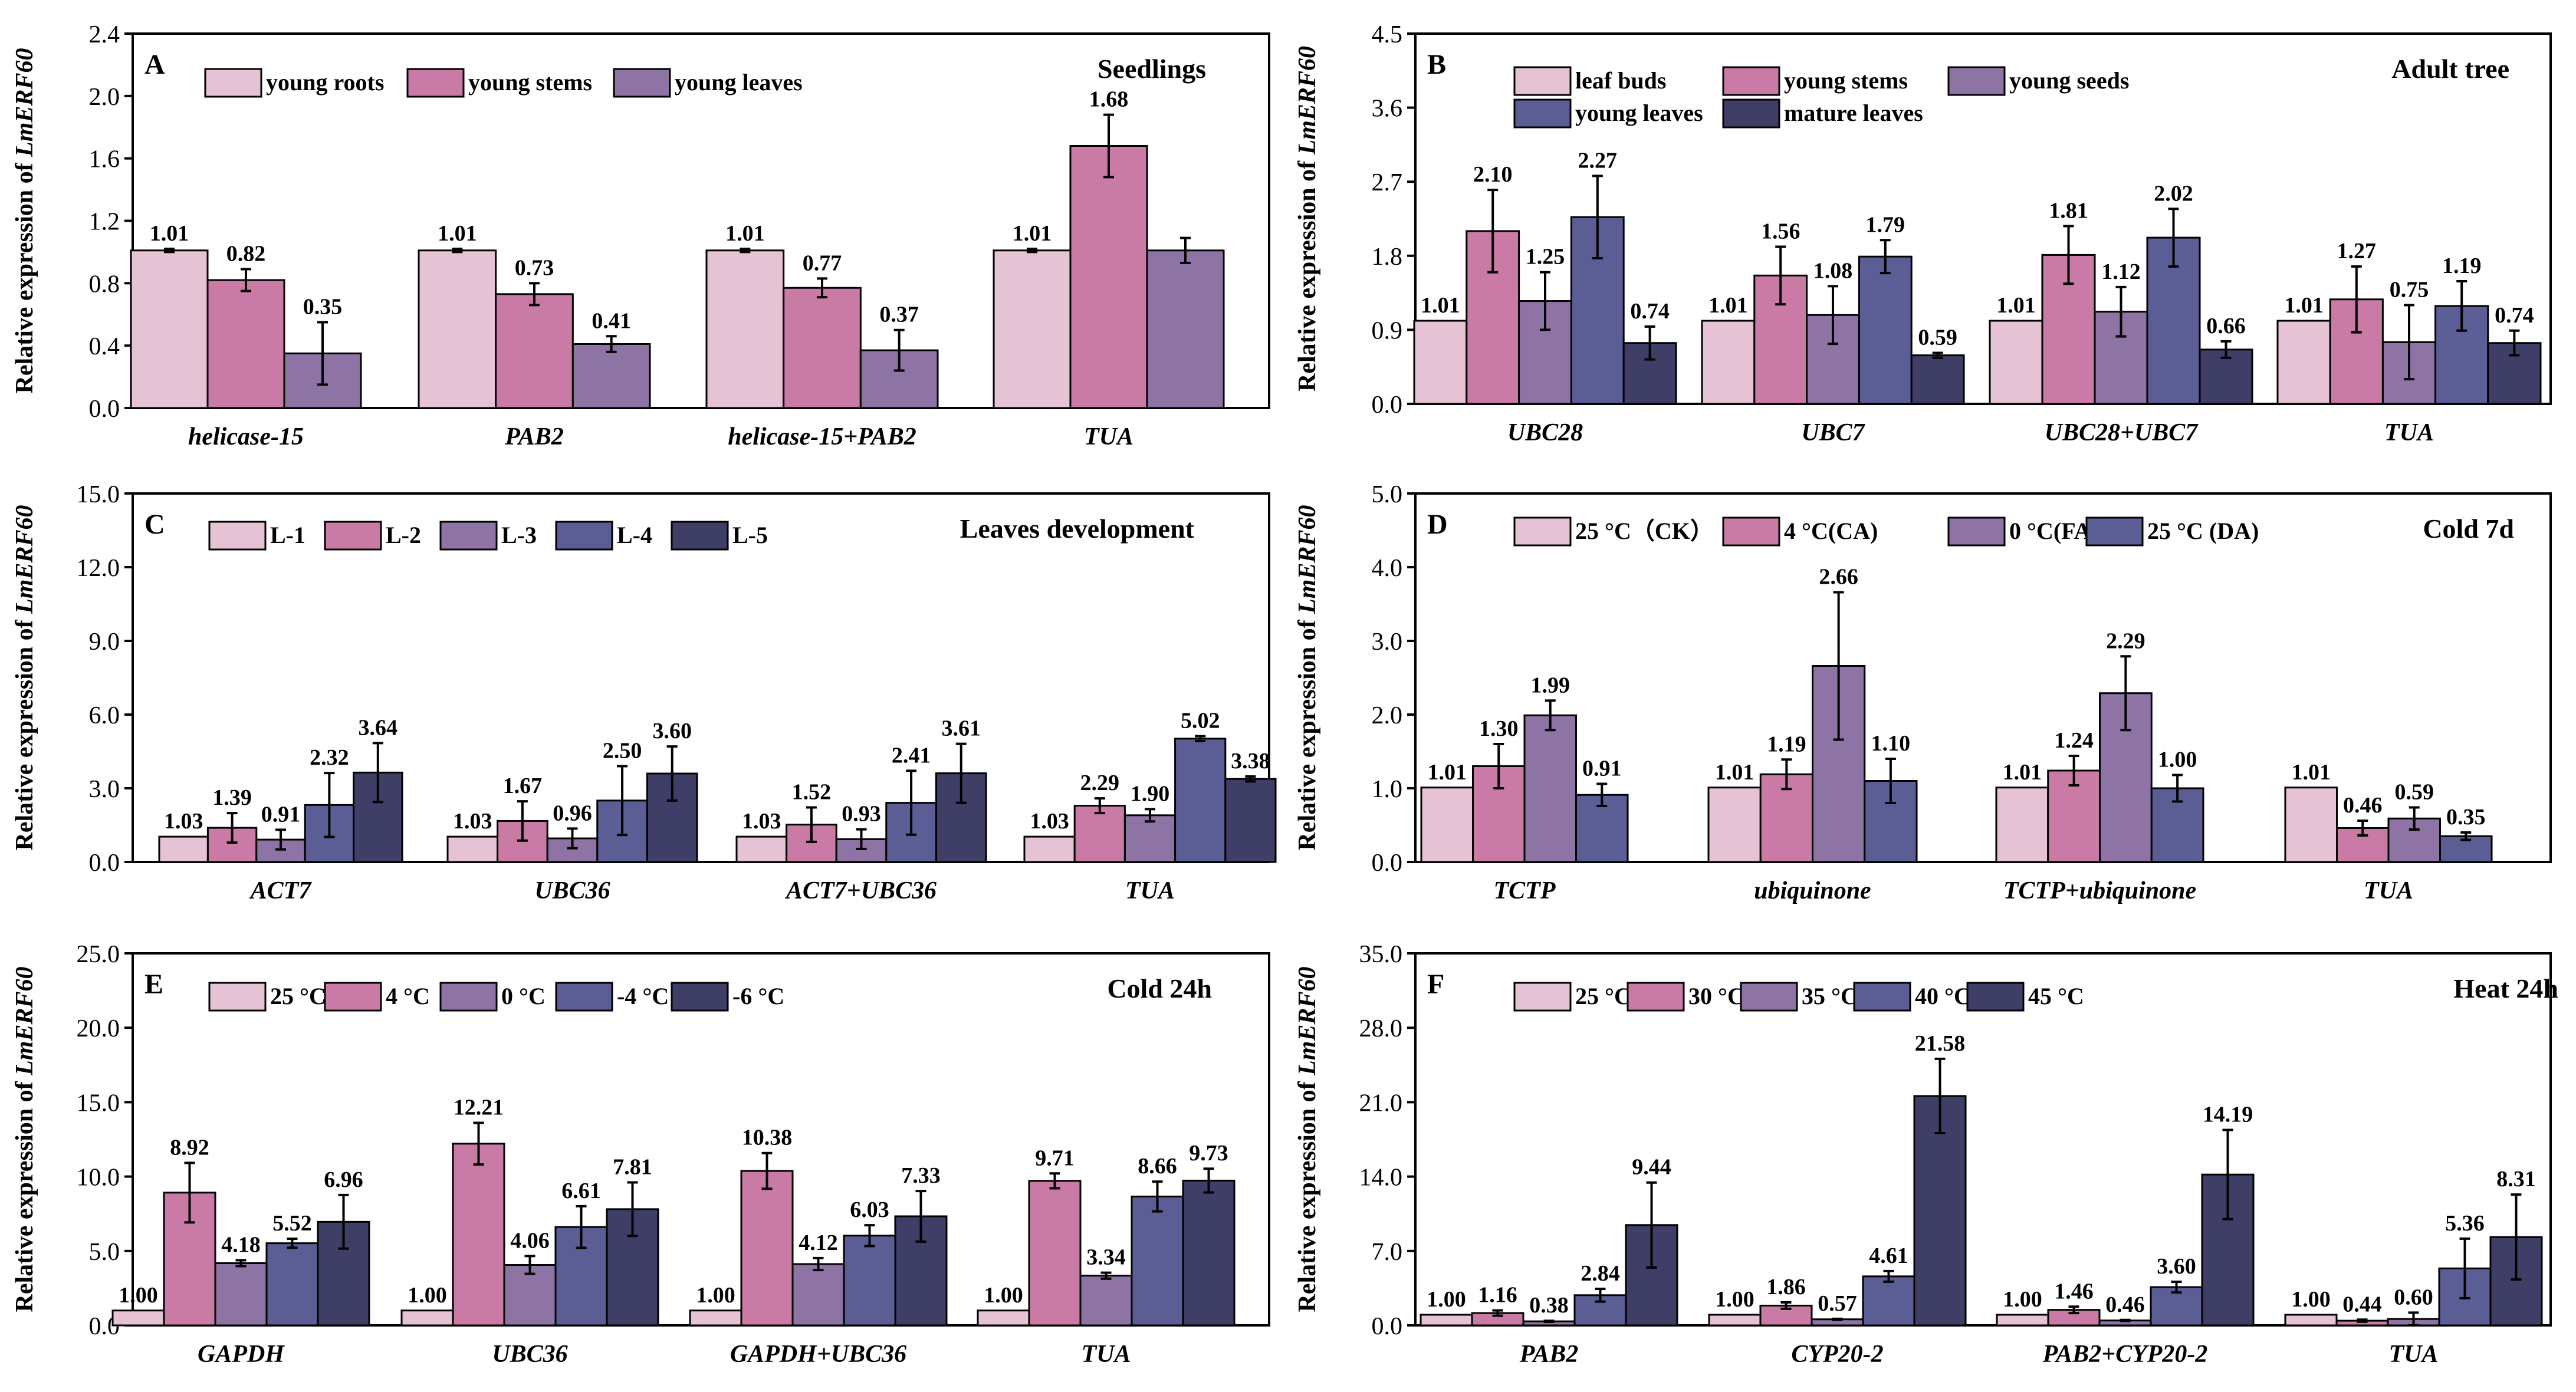  Describe the element at coordinates (1106, 1257) in the screenshot. I see `data-label: 3.34` at that location.